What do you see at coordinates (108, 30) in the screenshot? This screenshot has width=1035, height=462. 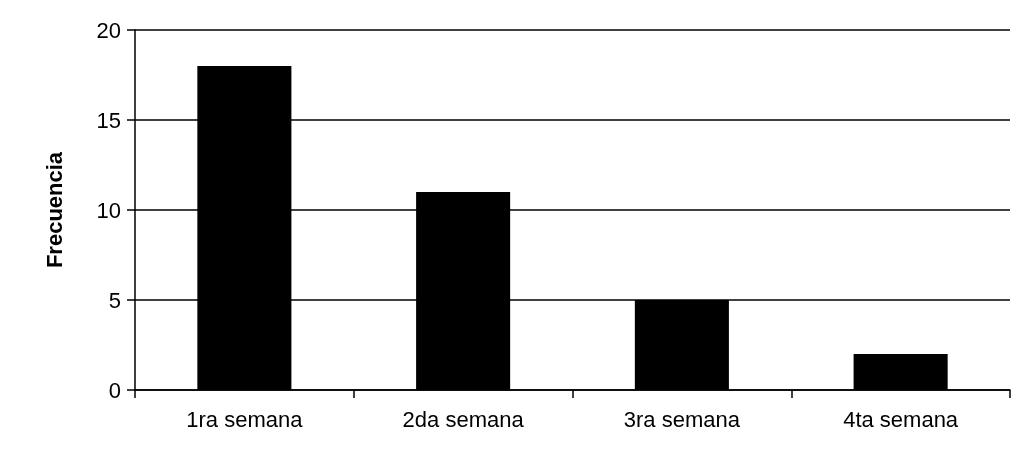 I see `y-tick-label: 20` at bounding box center [108, 30].